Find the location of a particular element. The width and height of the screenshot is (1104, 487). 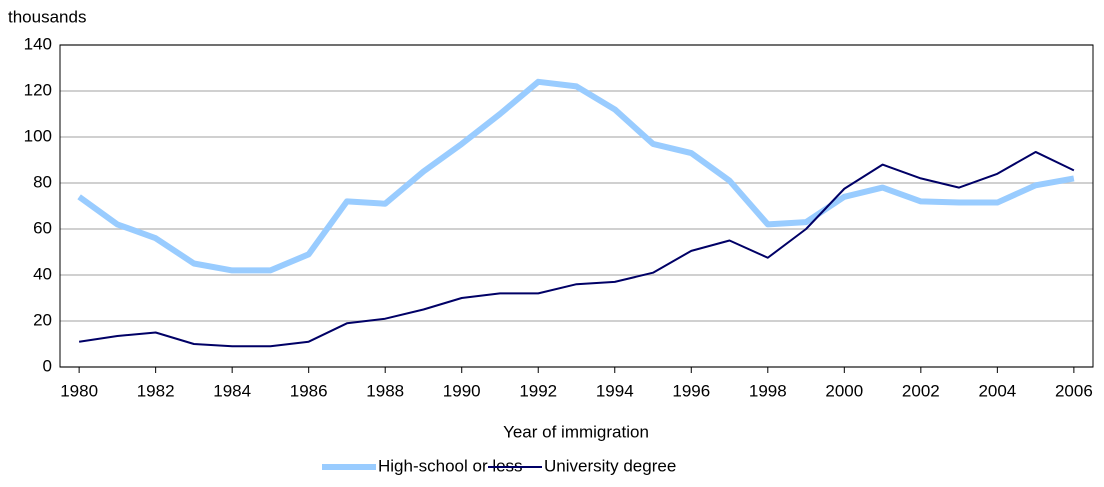

x-tick-label: 1986 is located at coordinates (309, 390).